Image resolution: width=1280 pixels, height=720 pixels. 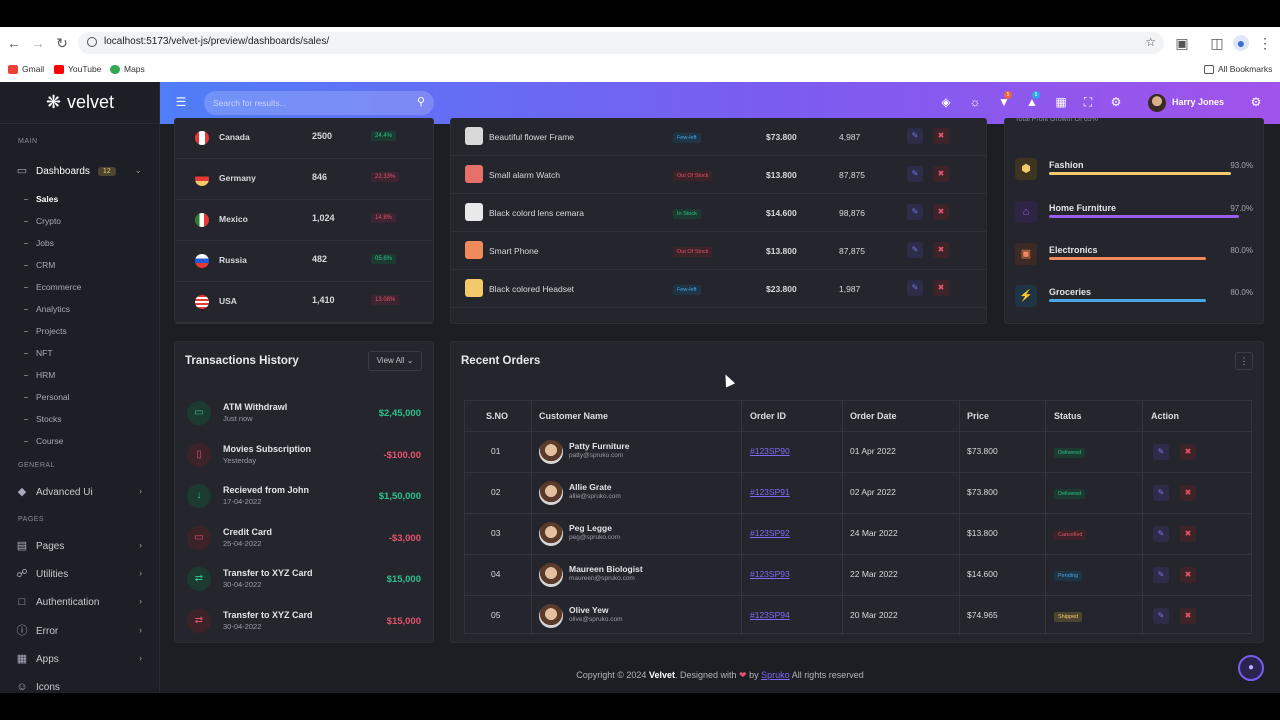 What do you see at coordinates (39, 265) in the screenshot?
I see `sidebar-sub-crm: CRM` at bounding box center [39, 265].